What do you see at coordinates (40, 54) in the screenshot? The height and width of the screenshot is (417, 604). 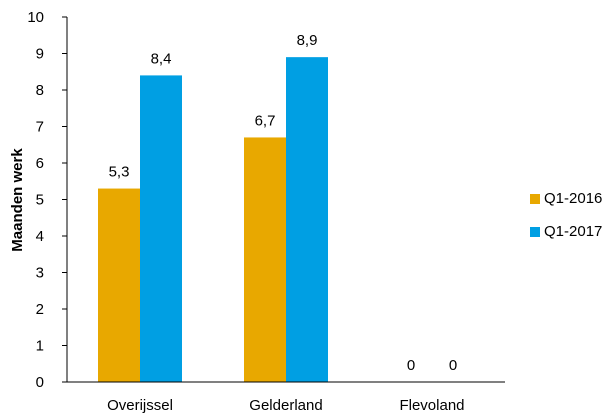 I see `y-tick-label: 9` at bounding box center [40, 54].